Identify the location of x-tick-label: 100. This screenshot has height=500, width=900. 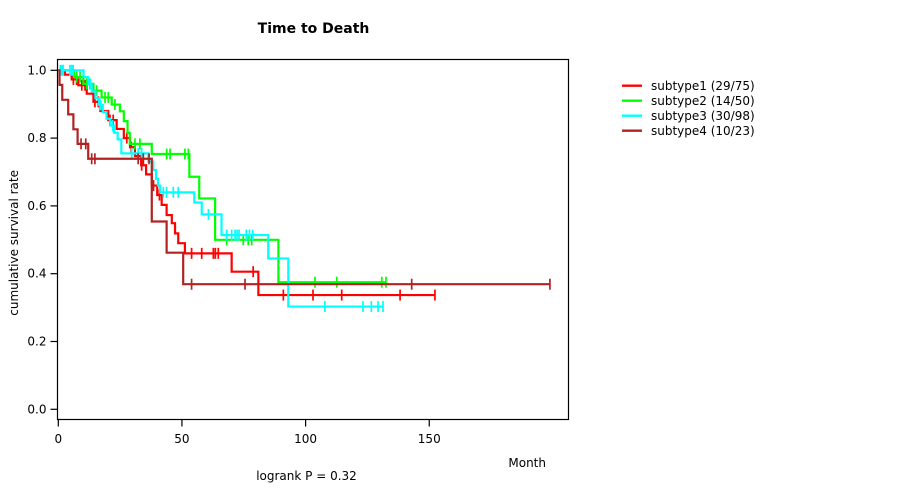
(305, 439).